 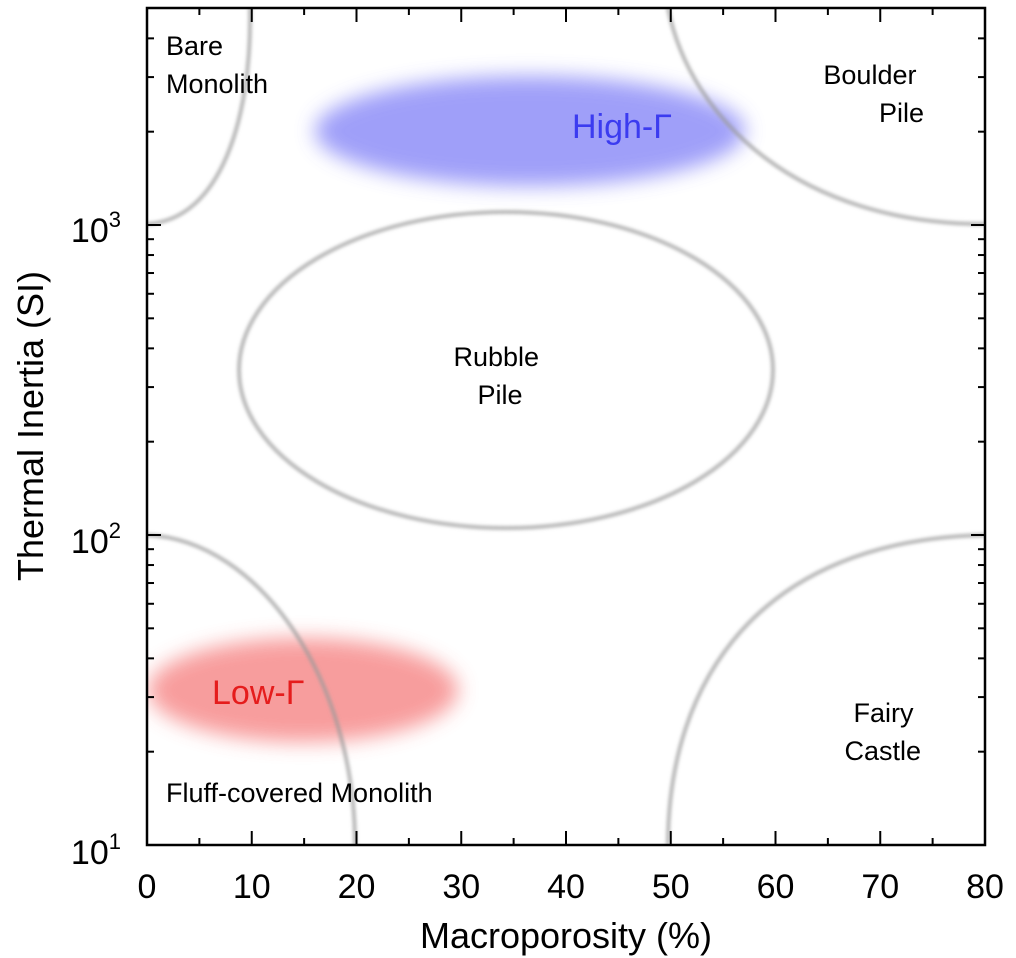 What do you see at coordinates (776, 887) in the screenshot?
I see `x-tick-label: 60` at bounding box center [776, 887].